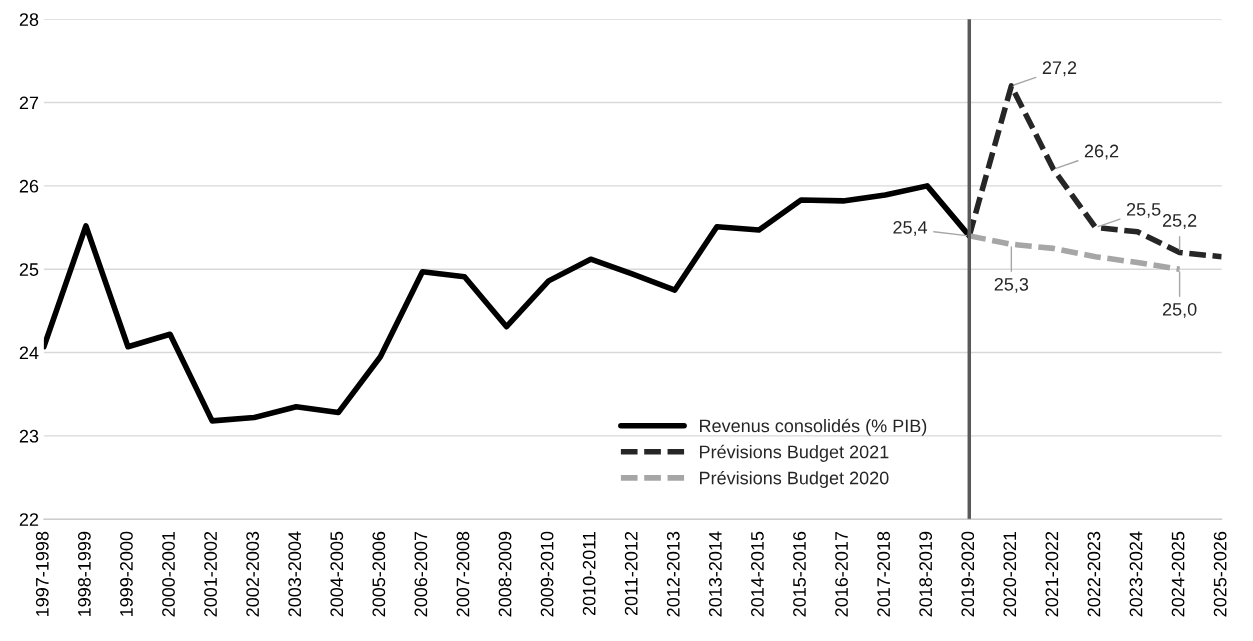 The height and width of the screenshot is (641, 1253). I want to click on y-tick-label: 24, so click(29, 353).